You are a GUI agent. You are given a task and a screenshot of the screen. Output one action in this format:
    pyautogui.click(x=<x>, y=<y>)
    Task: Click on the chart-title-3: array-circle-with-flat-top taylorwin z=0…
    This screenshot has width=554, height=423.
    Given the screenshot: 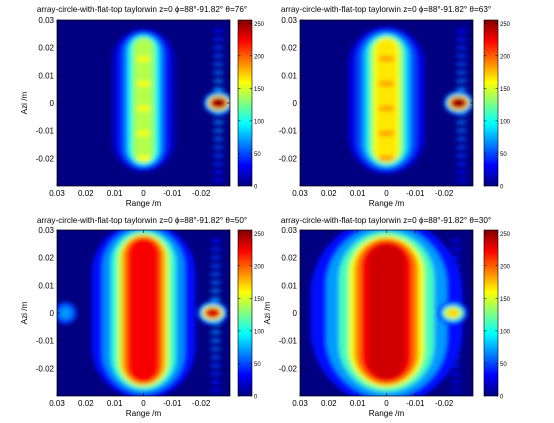 What is the action you would take?
    pyautogui.click(x=142, y=220)
    